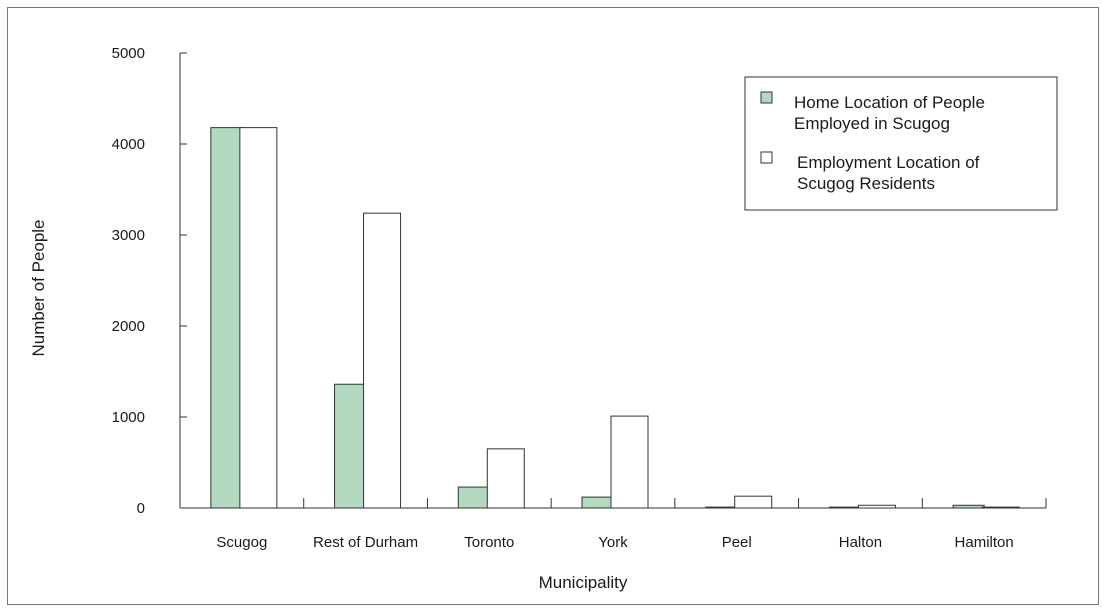 The image size is (1102, 608). Describe the element at coordinates (350, 446) in the screenshot. I see `bar-home-rest-of-durham` at that location.